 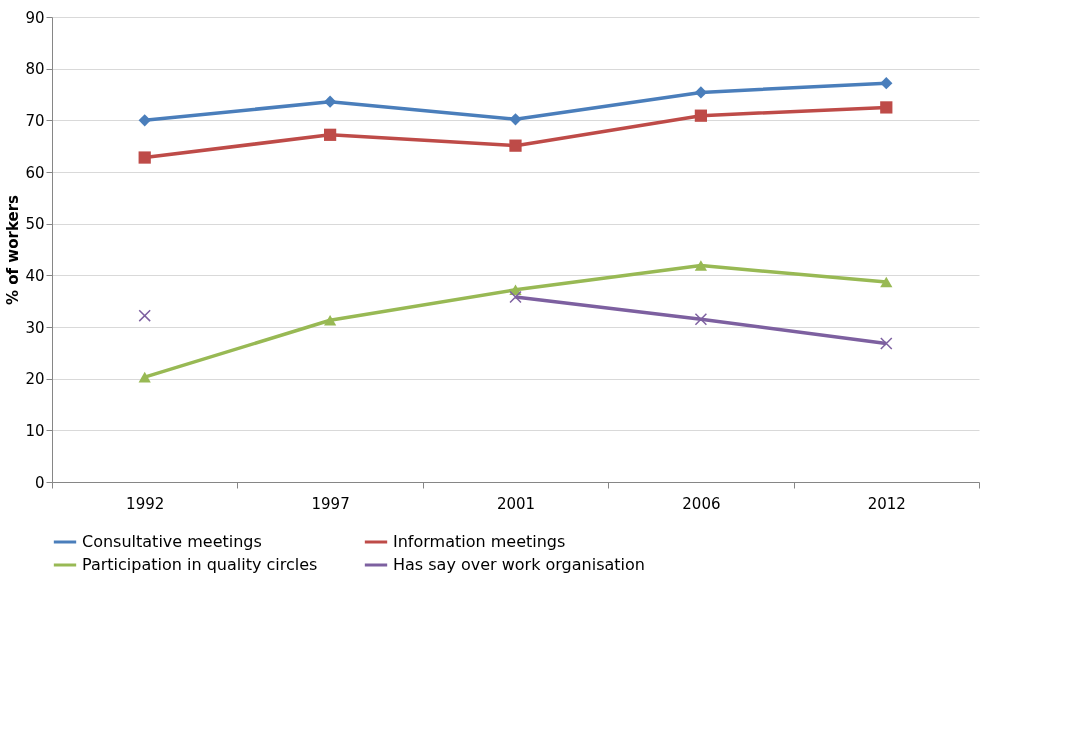 What do you see at coordinates (35, 172) in the screenshot?
I see `y-tick-label: 60` at bounding box center [35, 172].